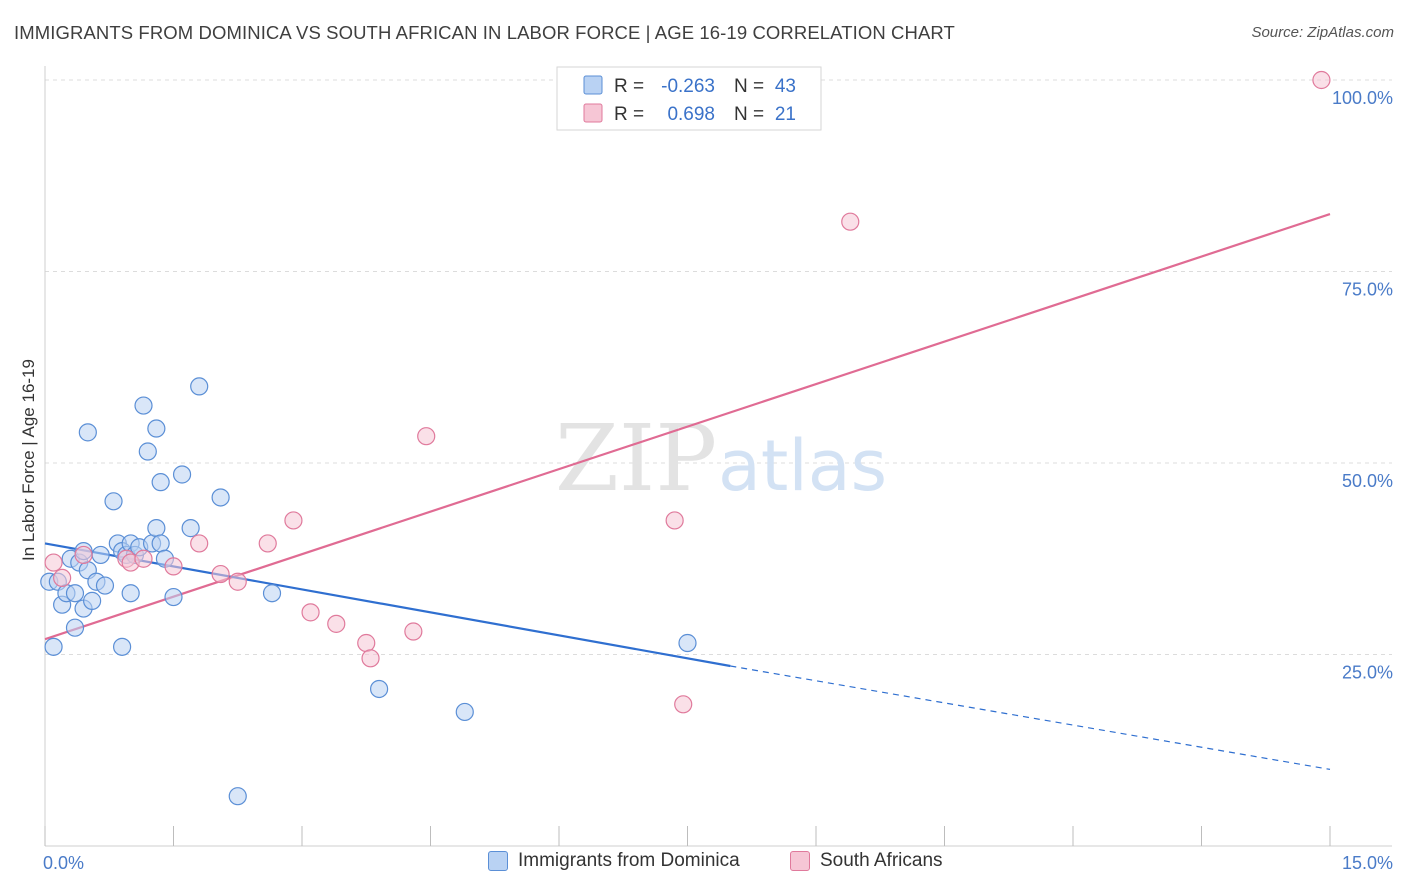 The width and height of the screenshot is (1406, 892). What do you see at coordinates (1362, 385) in the screenshot?
I see `y-tick-labels: 25.0% 50.0% 75.0% 100.0%` at bounding box center [1362, 385].